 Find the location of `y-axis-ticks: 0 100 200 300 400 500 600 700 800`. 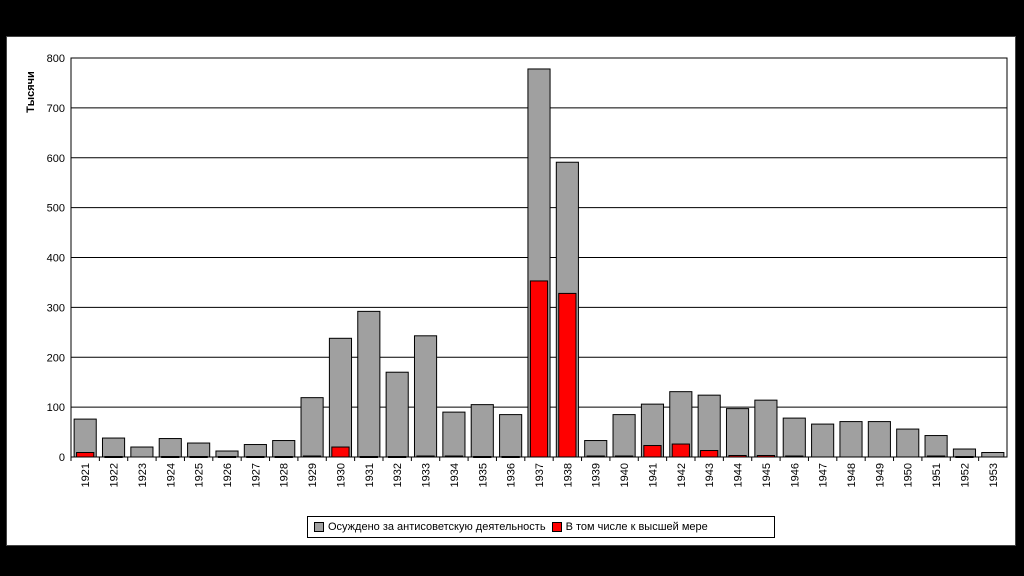

y-axis-ticks: 0 100 200 300 400 500 600 700 800 is located at coordinates (56, 258).